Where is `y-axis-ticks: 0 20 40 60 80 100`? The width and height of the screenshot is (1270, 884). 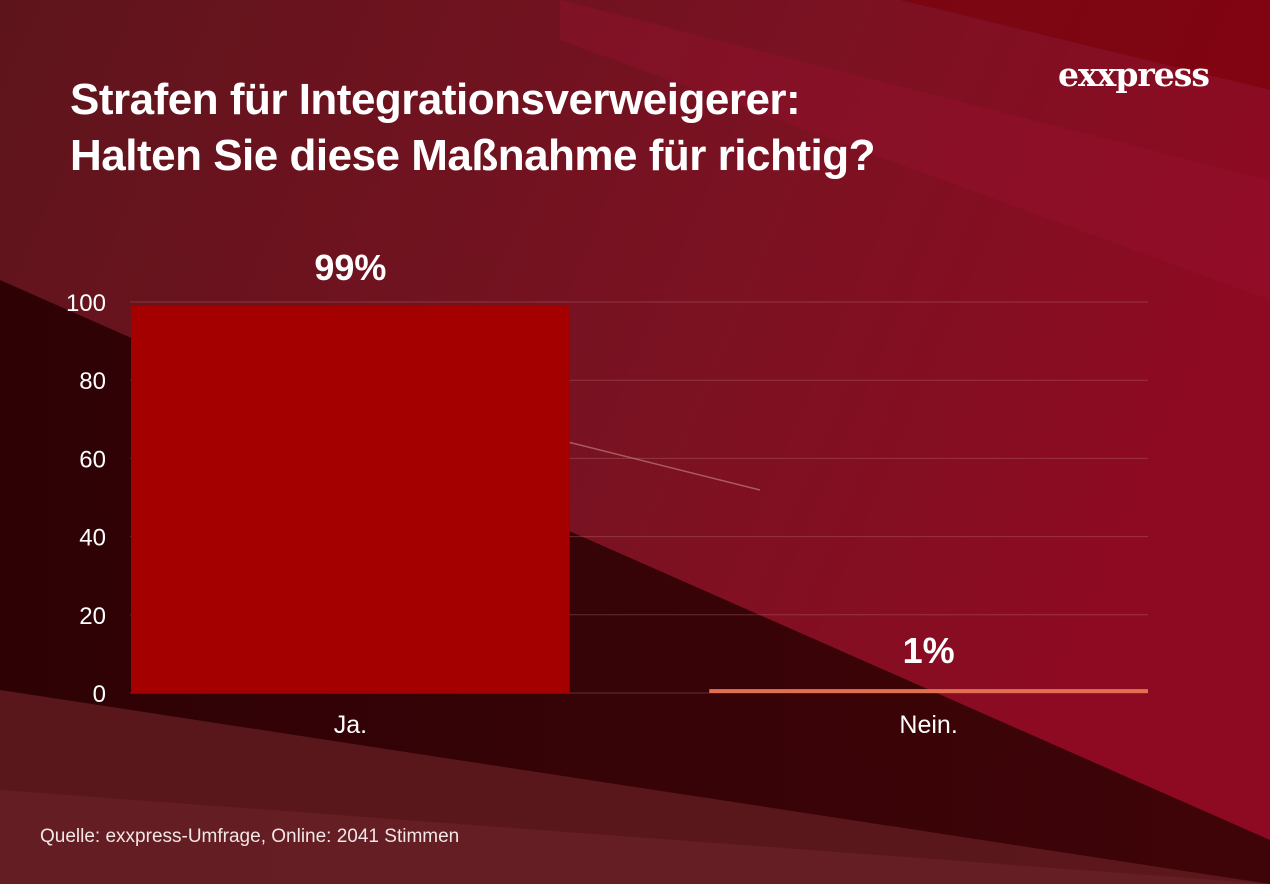
y-axis-ticks: 0 20 40 60 80 100 is located at coordinates (86, 499).